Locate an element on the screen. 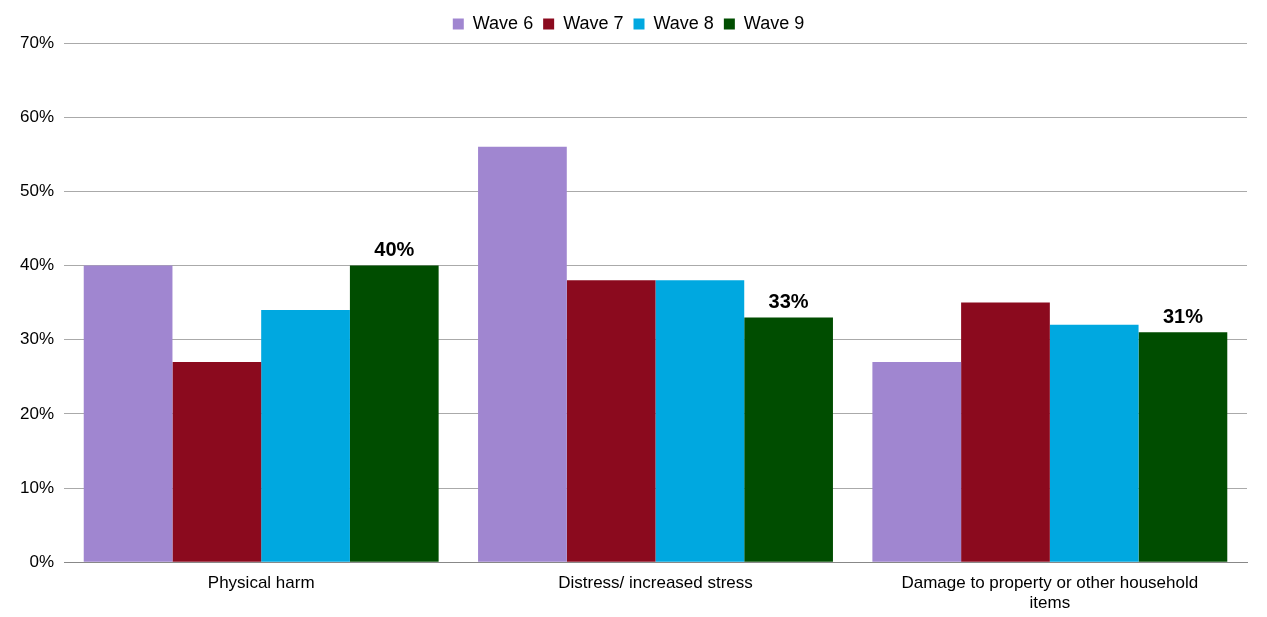  legend-label: Wave 7 is located at coordinates (593, 22).